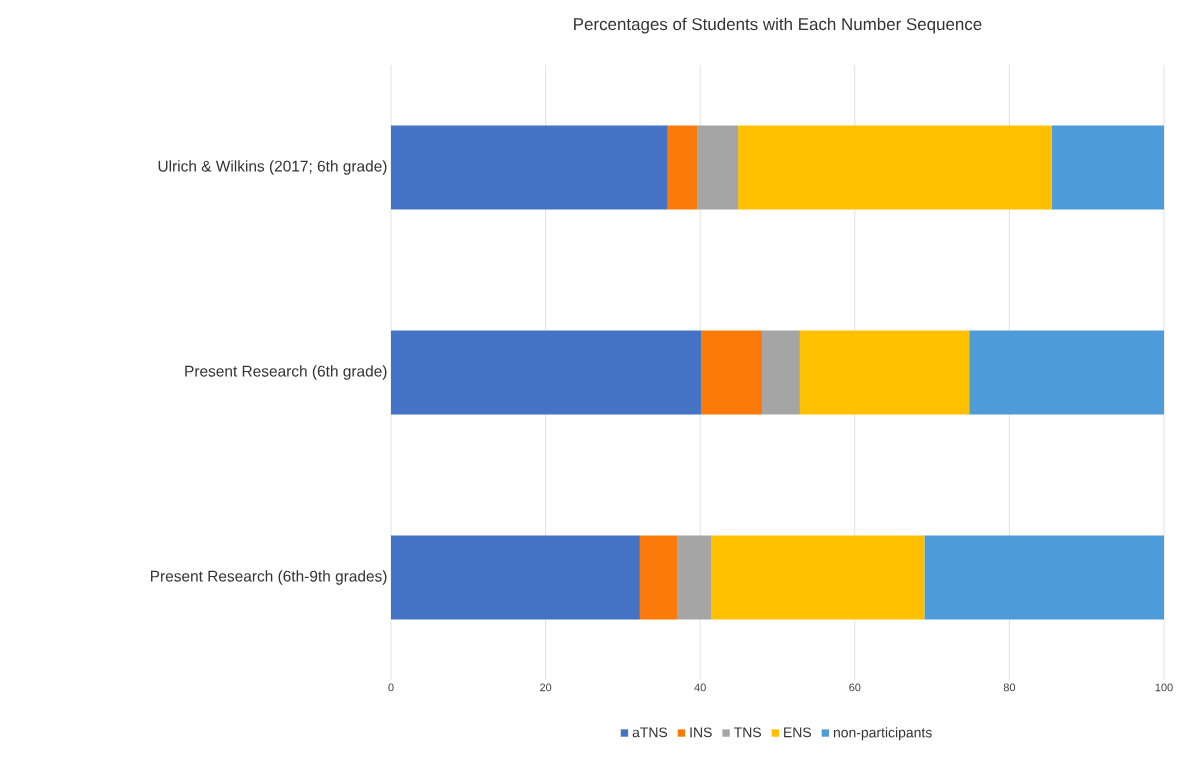 The image size is (1181, 764). Describe the element at coordinates (778, 25) in the screenshot. I see `chart-title: Percentages of Students with Each Number Sequence` at that location.